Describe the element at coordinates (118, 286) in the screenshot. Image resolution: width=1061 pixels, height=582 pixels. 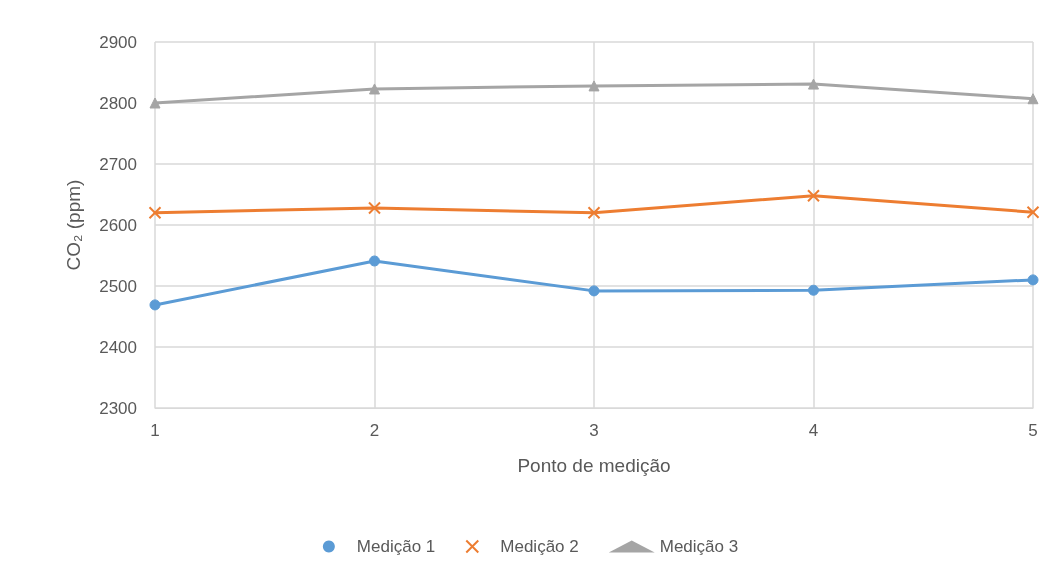
I see `y-tick-label: 2500` at that location.